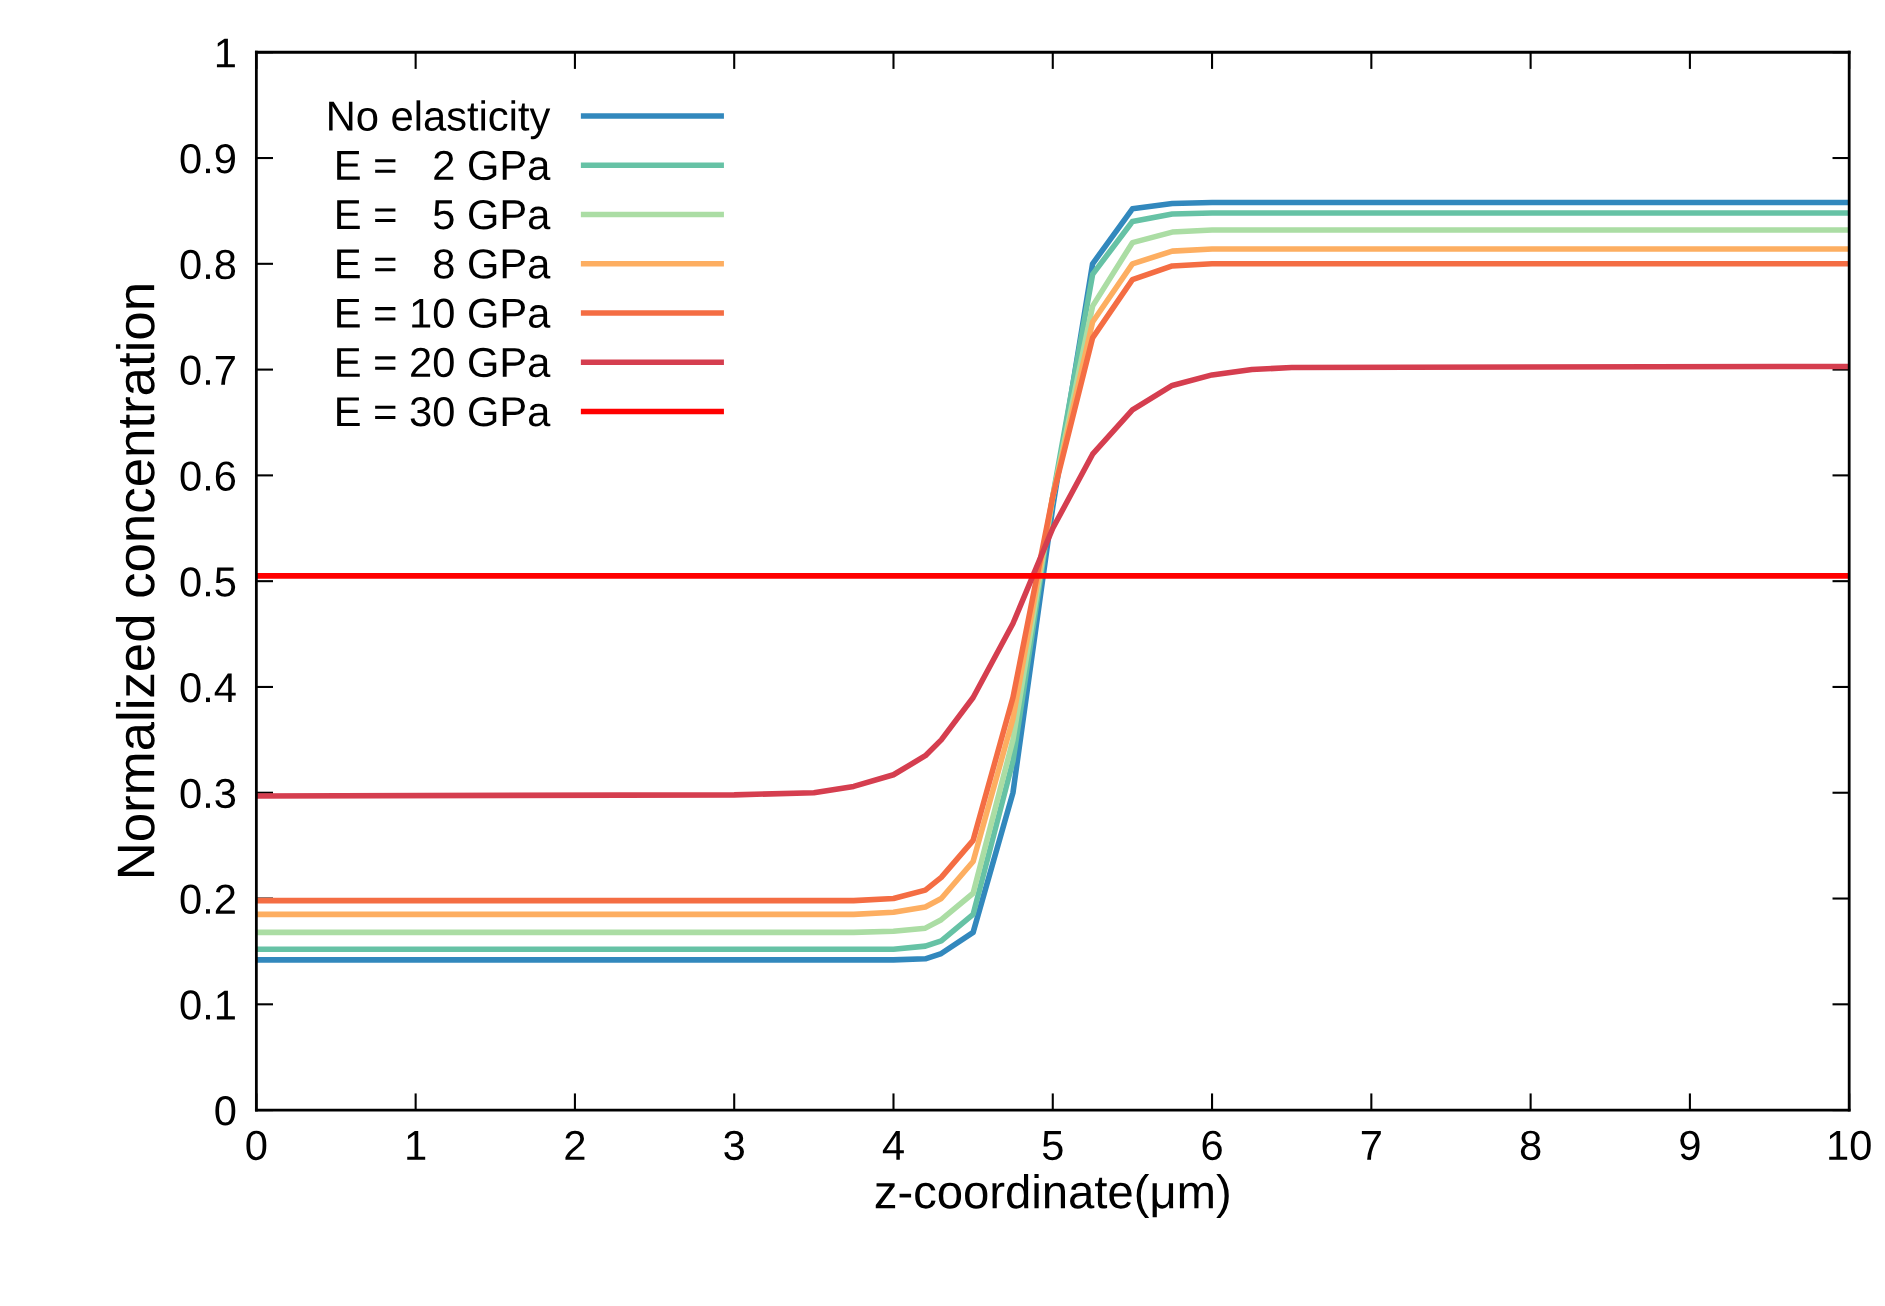 This screenshot has width=1885, height=1306. What do you see at coordinates (207, 370) in the screenshot?
I see `y-tick-label: 0.7` at bounding box center [207, 370].